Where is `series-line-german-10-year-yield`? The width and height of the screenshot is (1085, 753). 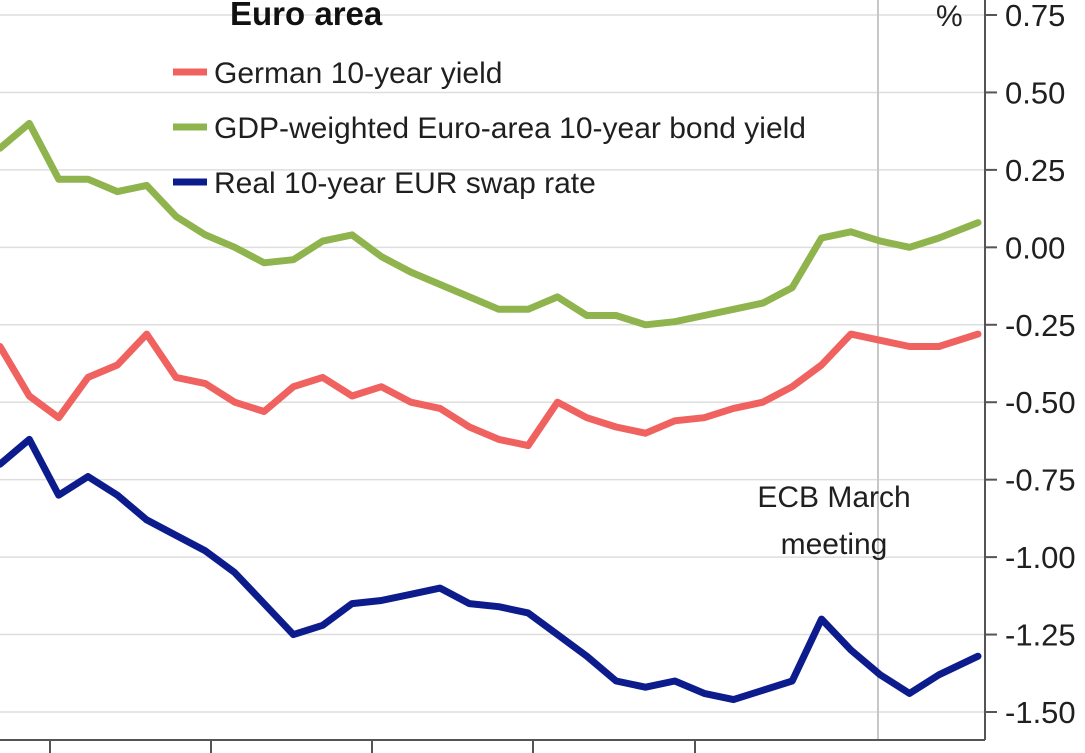 series-line-german-10-year-yield is located at coordinates (491, 390).